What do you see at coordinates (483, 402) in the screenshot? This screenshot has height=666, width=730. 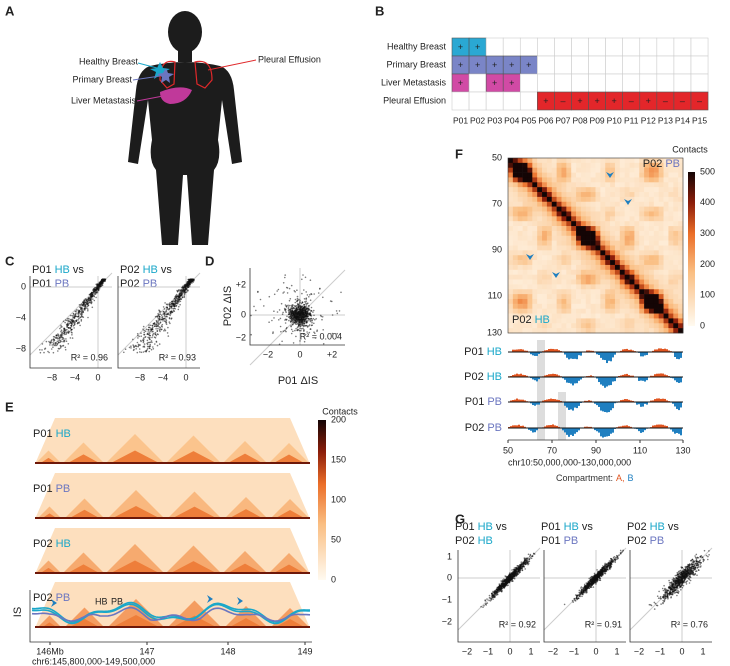 I see `track-label: P01 PB` at bounding box center [483, 402].